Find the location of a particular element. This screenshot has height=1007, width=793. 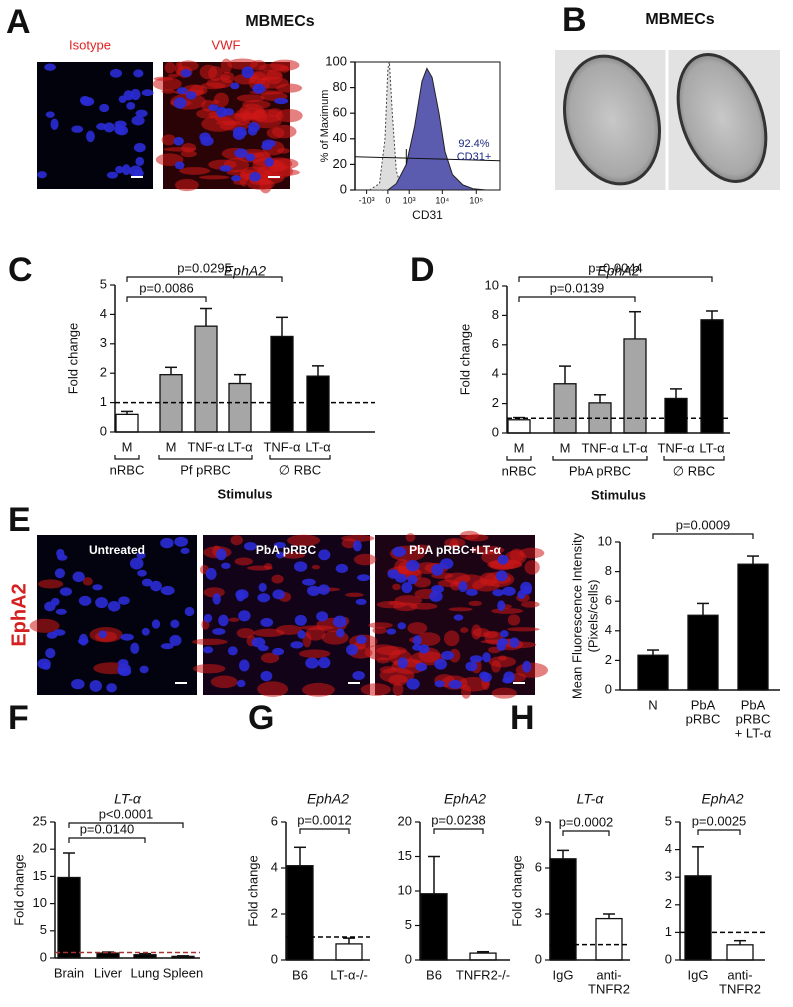

y-tick-label: 4 is located at coordinates (608, 629).